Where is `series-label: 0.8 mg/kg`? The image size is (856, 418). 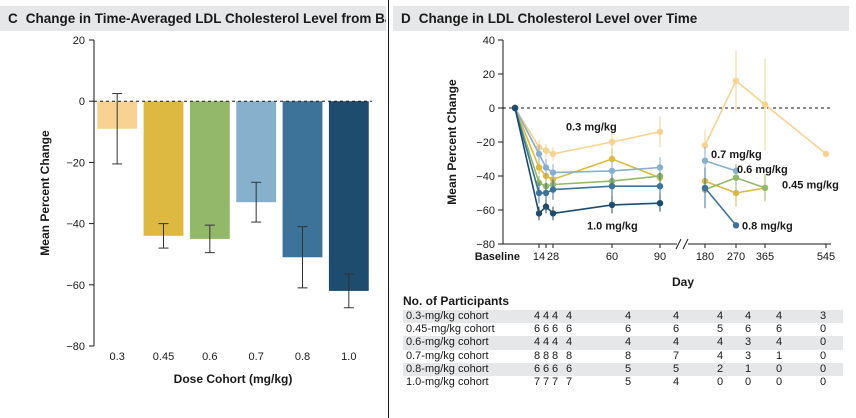
series-label: 0.8 mg/kg is located at coordinates (767, 226).